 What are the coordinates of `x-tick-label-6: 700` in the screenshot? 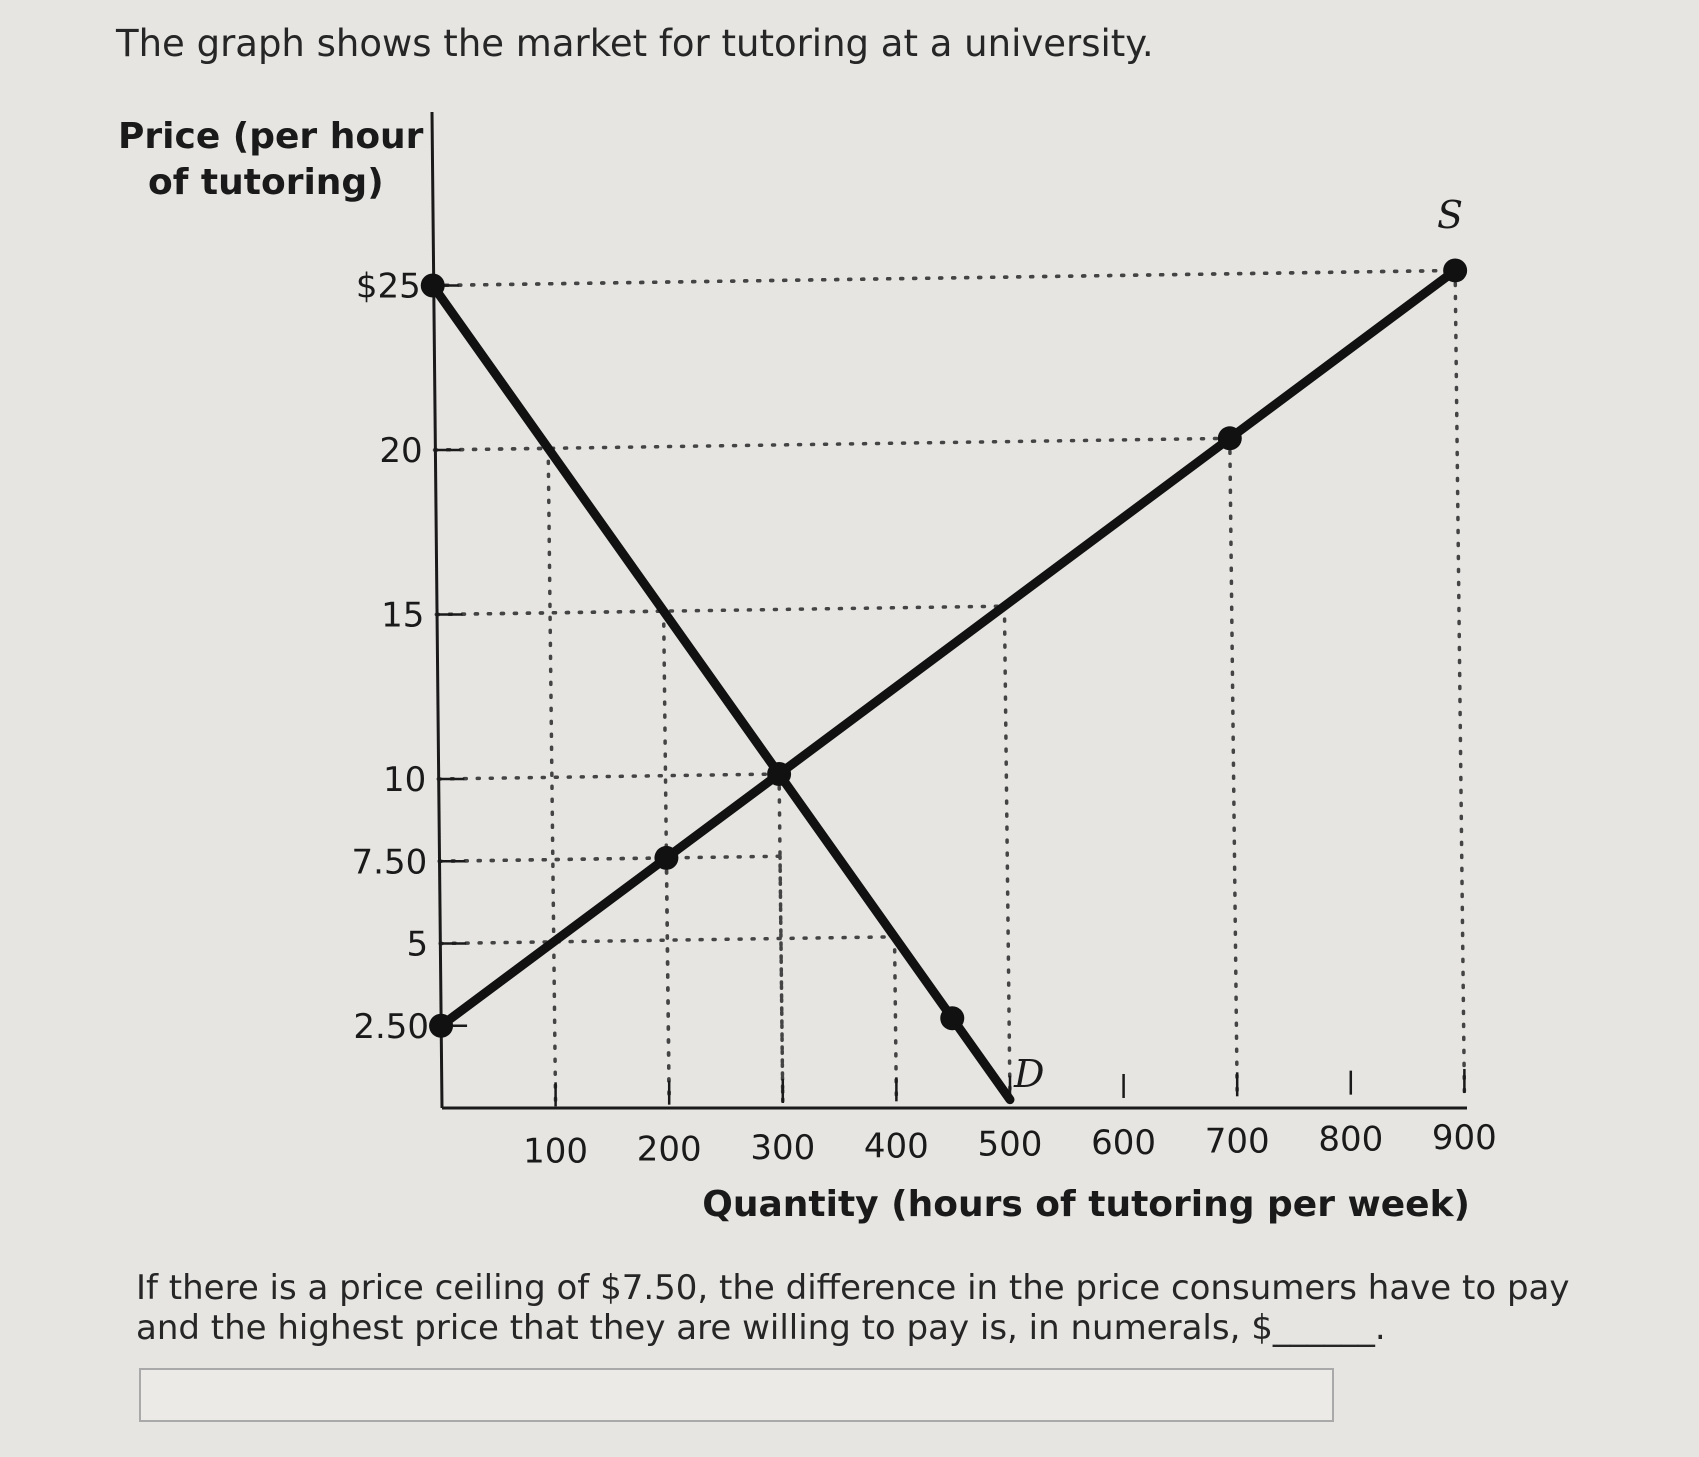 It's located at (1237, 1141).